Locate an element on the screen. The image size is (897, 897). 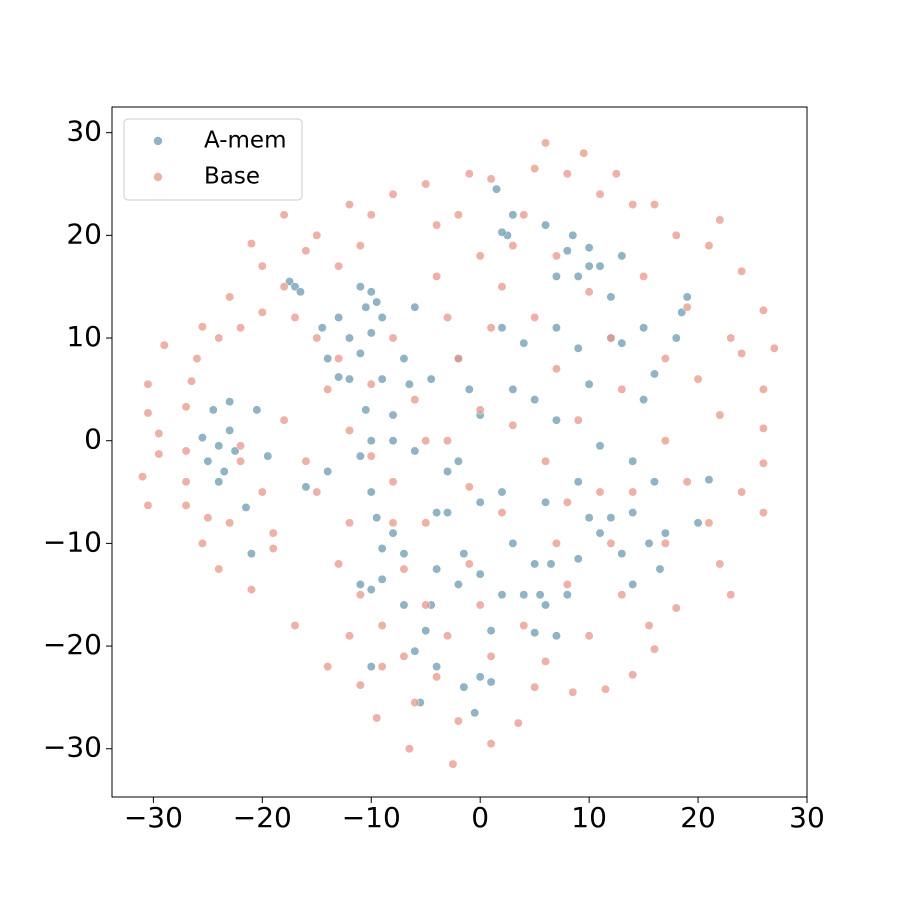
y-tick-label: −30 is located at coordinates (72, 747).